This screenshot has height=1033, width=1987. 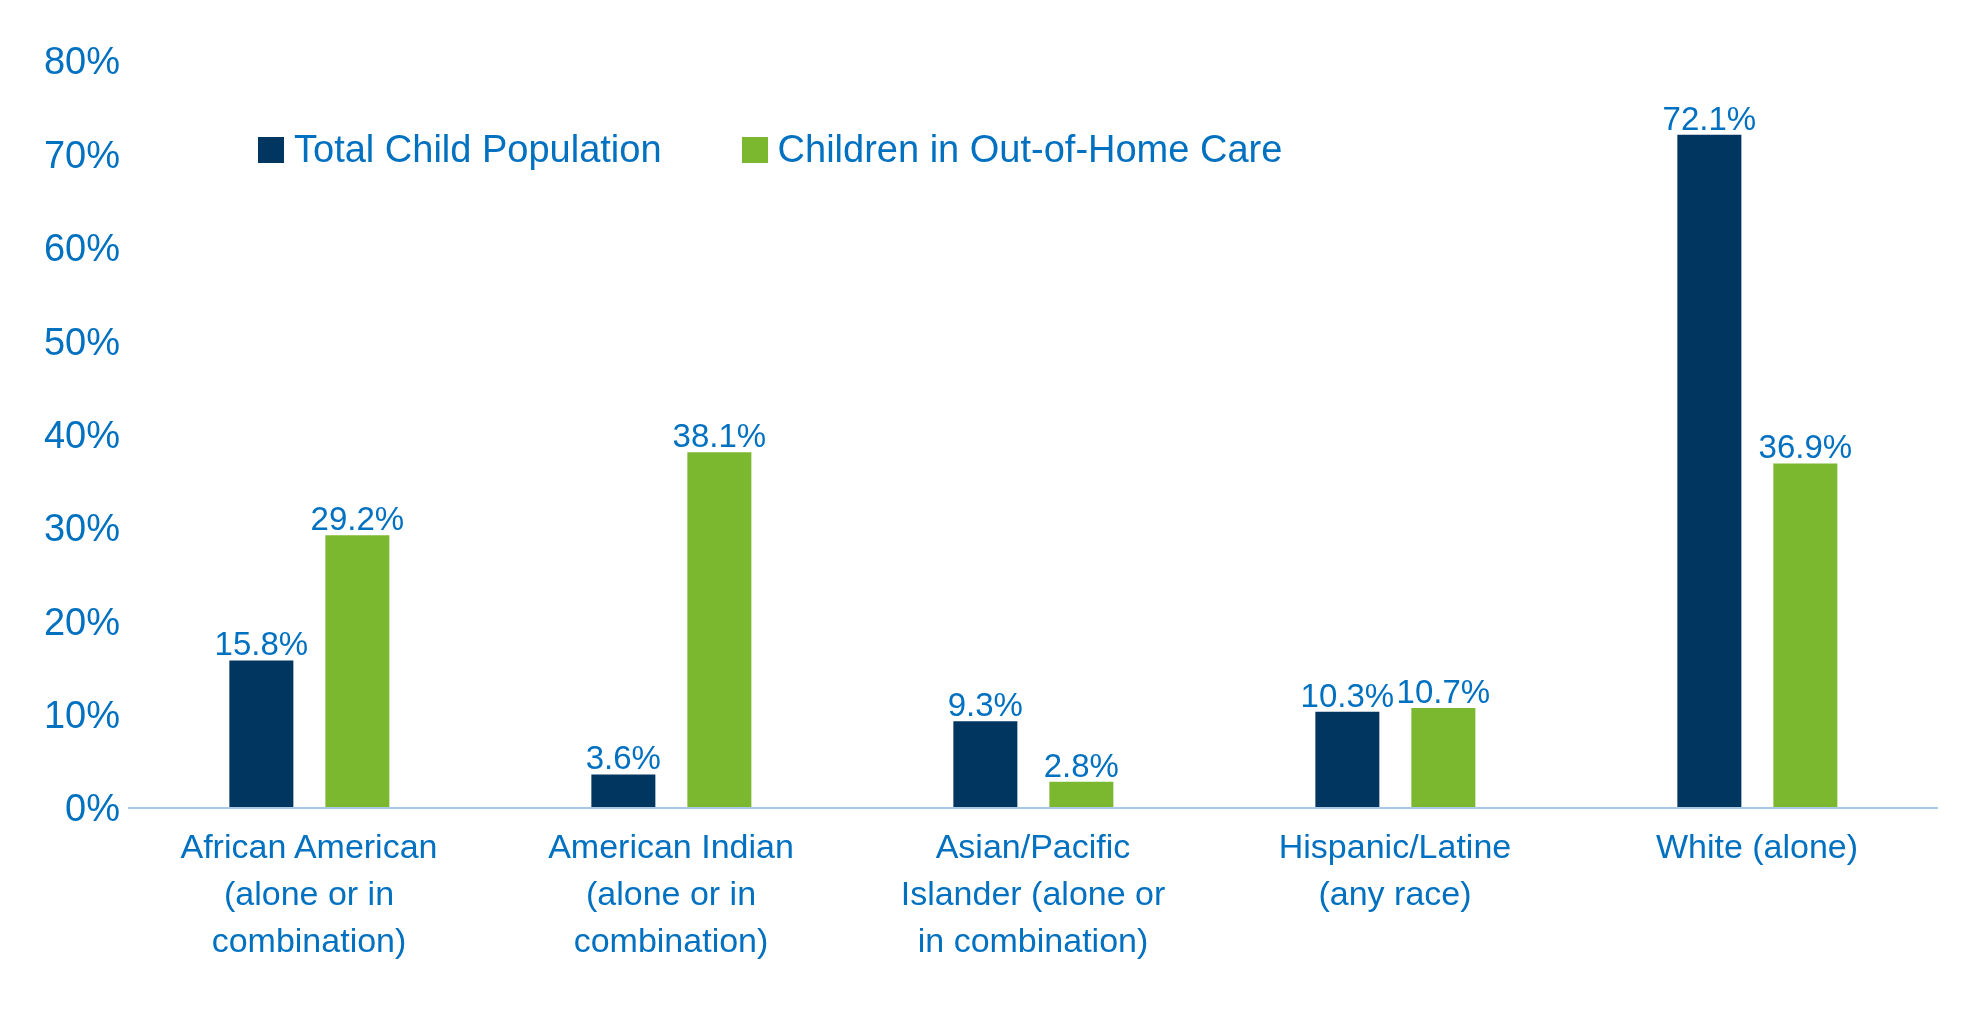 What do you see at coordinates (81, 154) in the screenshot?
I see `y-tick-label: 70%` at bounding box center [81, 154].